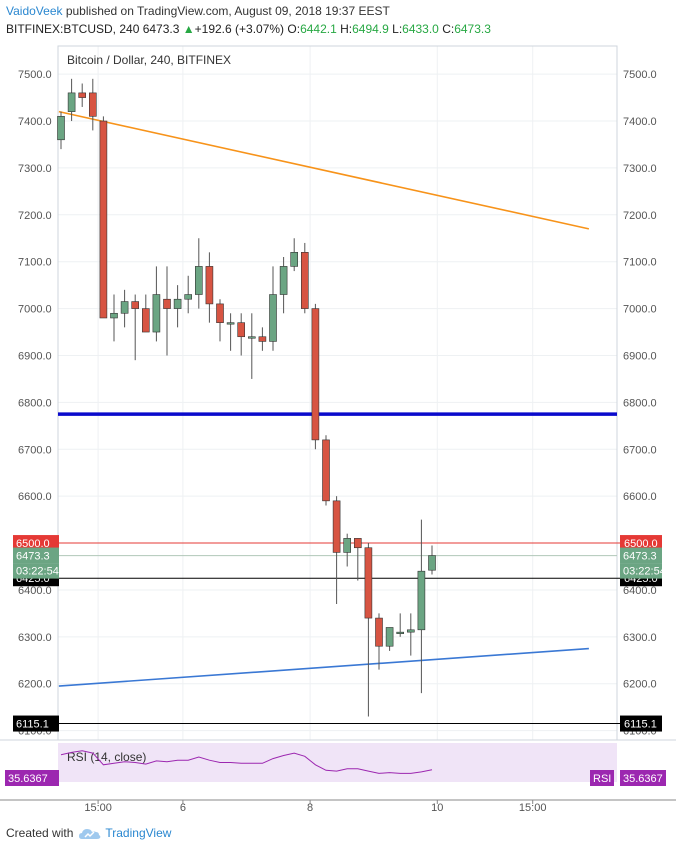  What do you see at coordinates (335, 764) in the screenshot?
I see `rsi-pane: RSI (14, close) 35.6367 RSI 35.6367` at bounding box center [335, 764].